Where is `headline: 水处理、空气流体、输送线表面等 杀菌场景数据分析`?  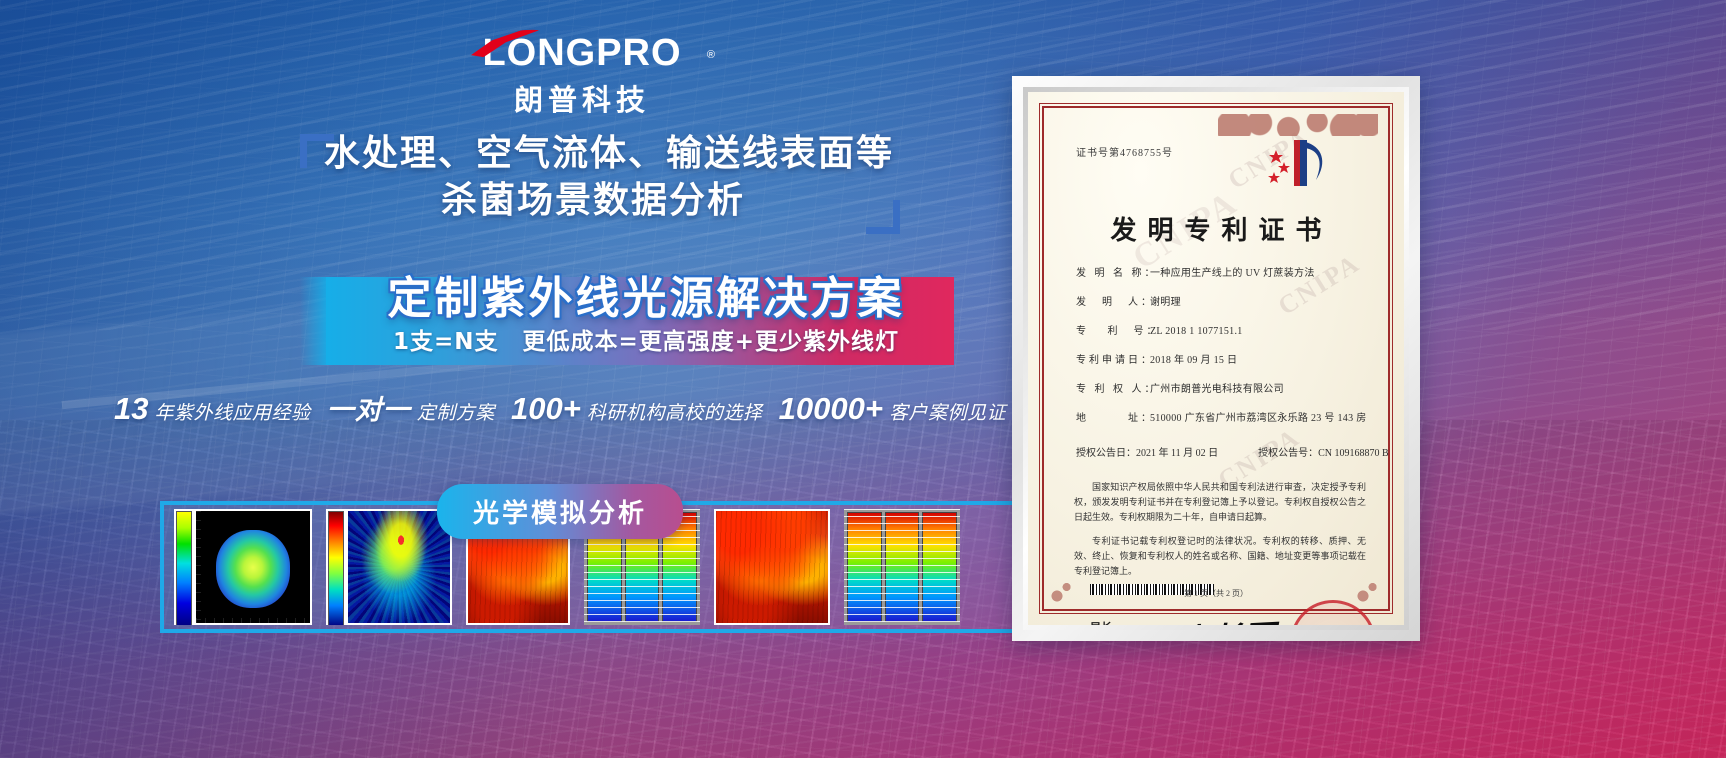
headline: 水处理、空气流体、输送线表面等 杀菌场景数据分析 is located at coordinates (610, 182).